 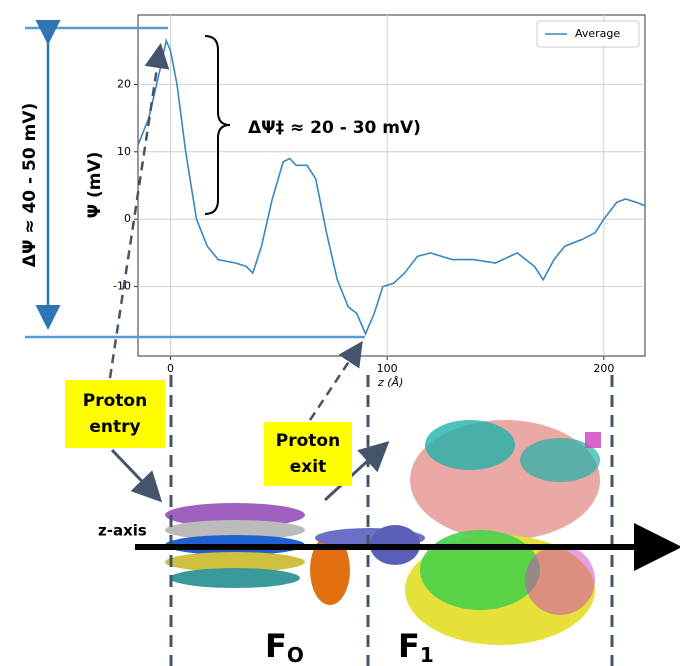 I want to click on legend-label: Average, so click(x=597, y=33).